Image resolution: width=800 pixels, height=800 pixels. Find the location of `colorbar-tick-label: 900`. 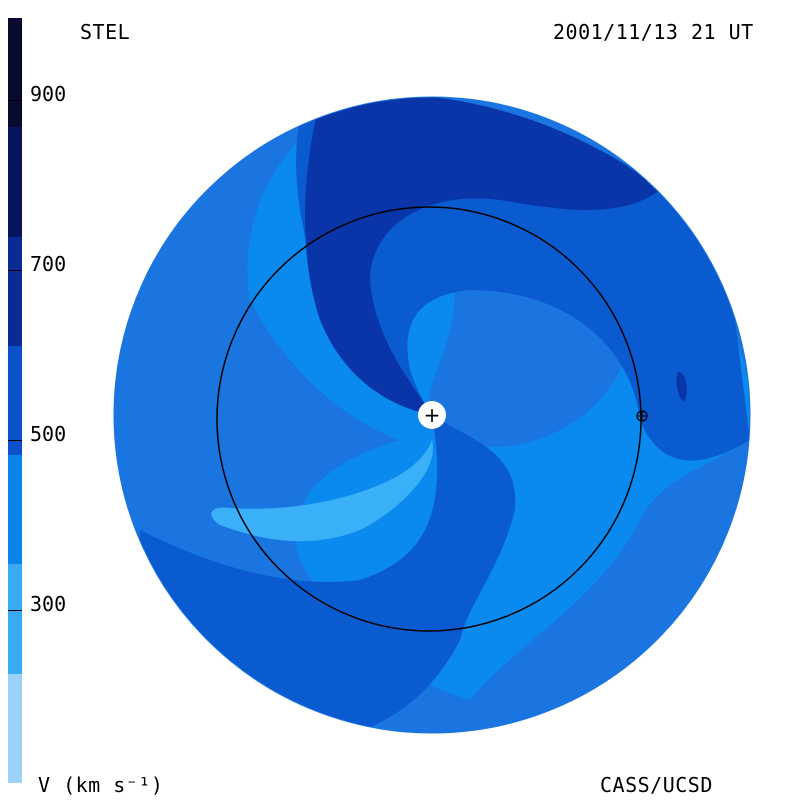

colorbar-tick-label: 900 is located at coordinates (48, 94).